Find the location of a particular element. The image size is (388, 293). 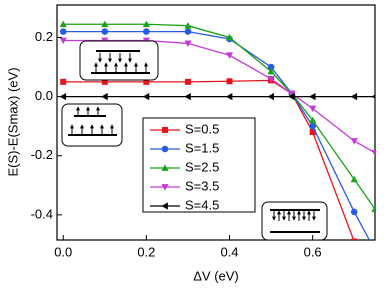

x-tick-label: 0.4 is located at coordinates (229, 251).